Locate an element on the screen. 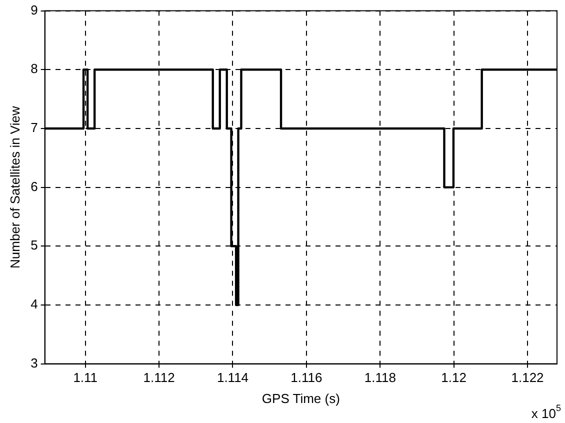  x-tick-label: 1.11 is located at coordinates (85, 378).